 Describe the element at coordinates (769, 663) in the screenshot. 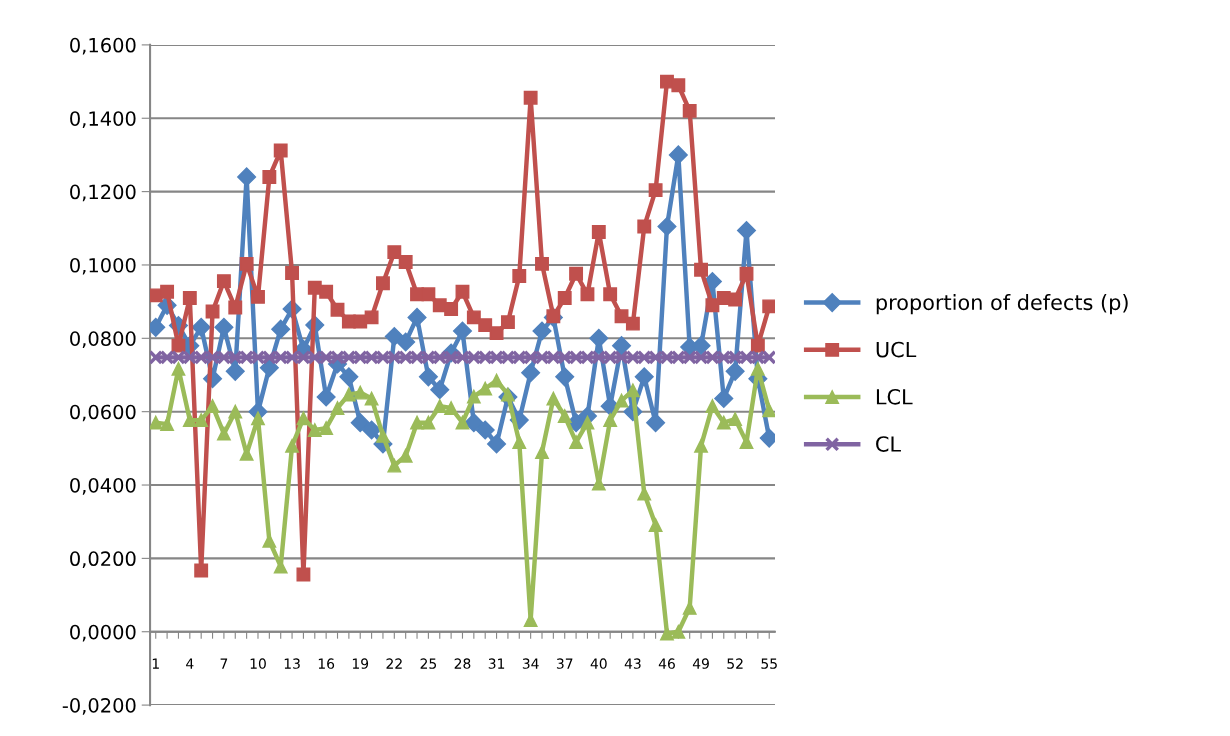

I see `x-tick-label: 55` at that location.